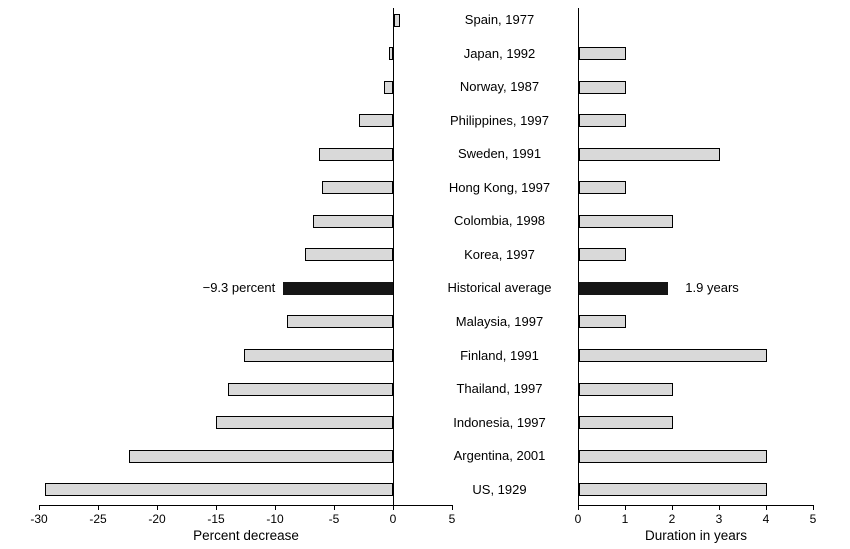 This screenshot has height=549, width=850. I want to click on category-label: US, 1929, so click(499, 489).